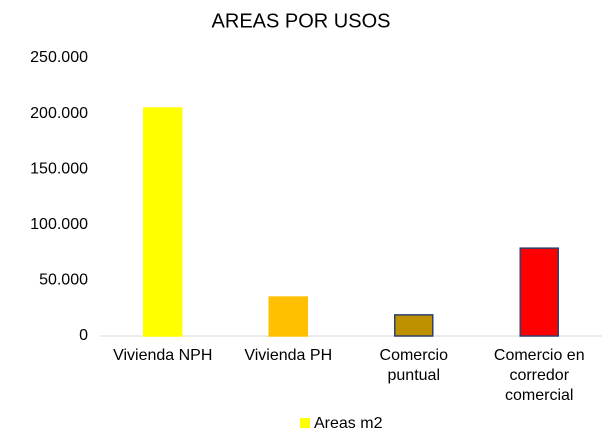 This screenshot has width=602, height=438. I want to click on y-tick-label: 250.000, so click(59, 57).